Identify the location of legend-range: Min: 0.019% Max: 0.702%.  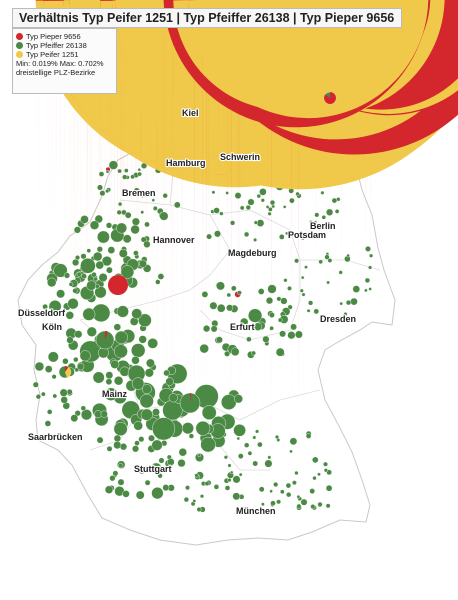
(60, 63).